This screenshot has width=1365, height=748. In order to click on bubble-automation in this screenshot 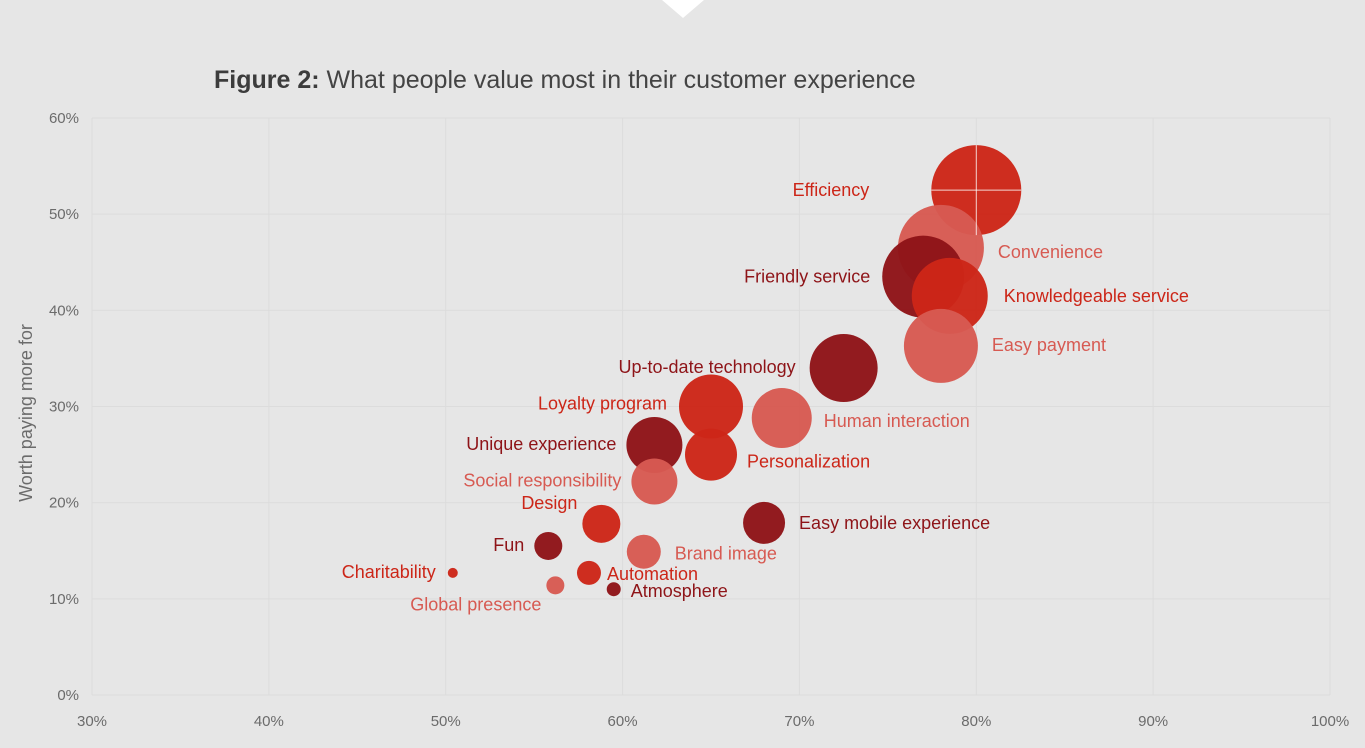, I will do `click(588, 572)`.